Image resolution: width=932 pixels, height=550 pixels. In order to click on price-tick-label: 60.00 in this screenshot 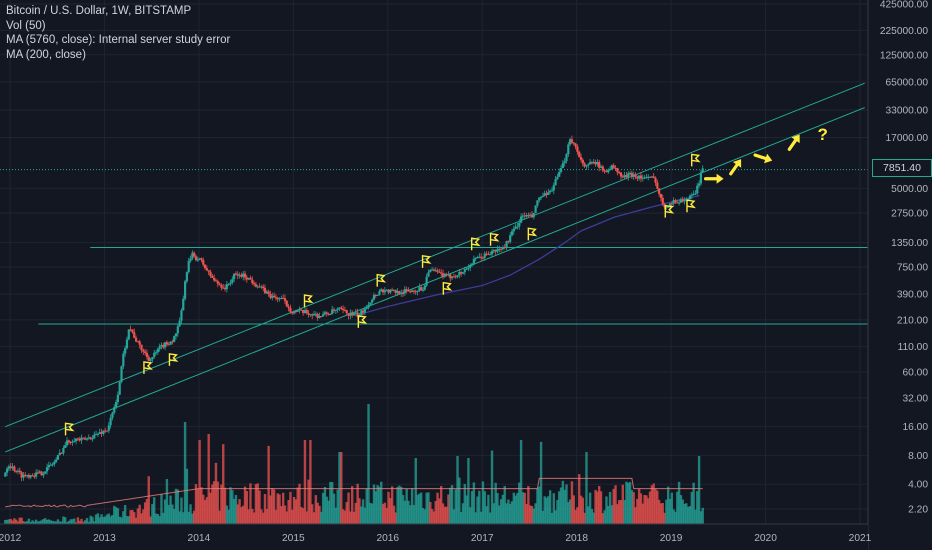, I will do `click(916, 372)`.